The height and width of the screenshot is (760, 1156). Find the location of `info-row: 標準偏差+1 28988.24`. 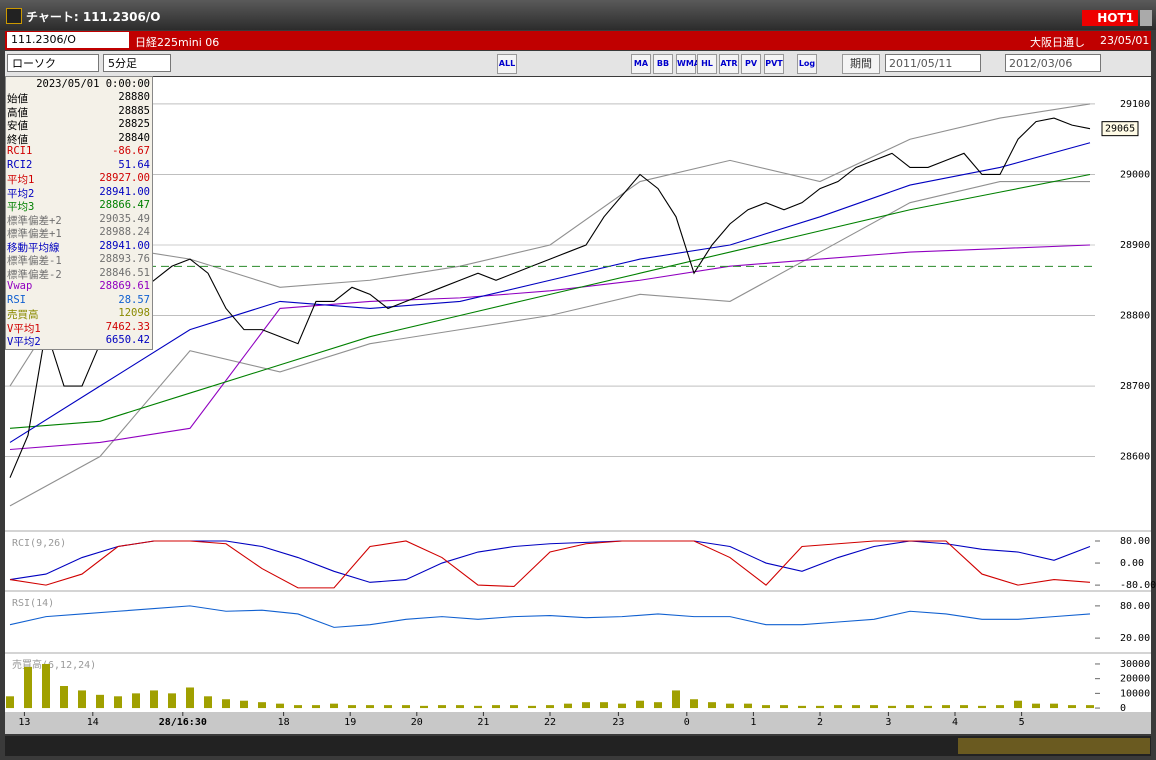

info-row: 標準偏差+1 28988.24 is located at coordinates (78, 233).